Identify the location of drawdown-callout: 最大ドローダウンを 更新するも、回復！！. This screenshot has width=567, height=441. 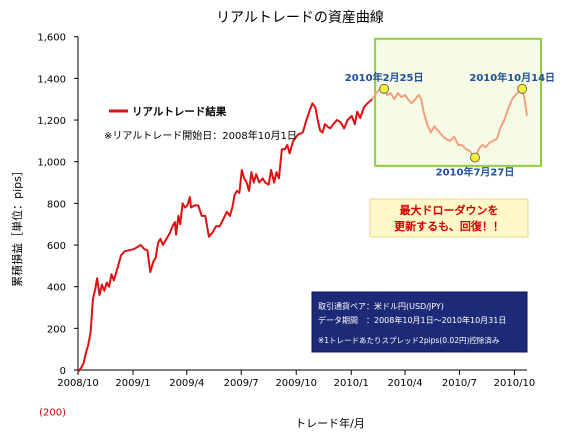
(449, 218).